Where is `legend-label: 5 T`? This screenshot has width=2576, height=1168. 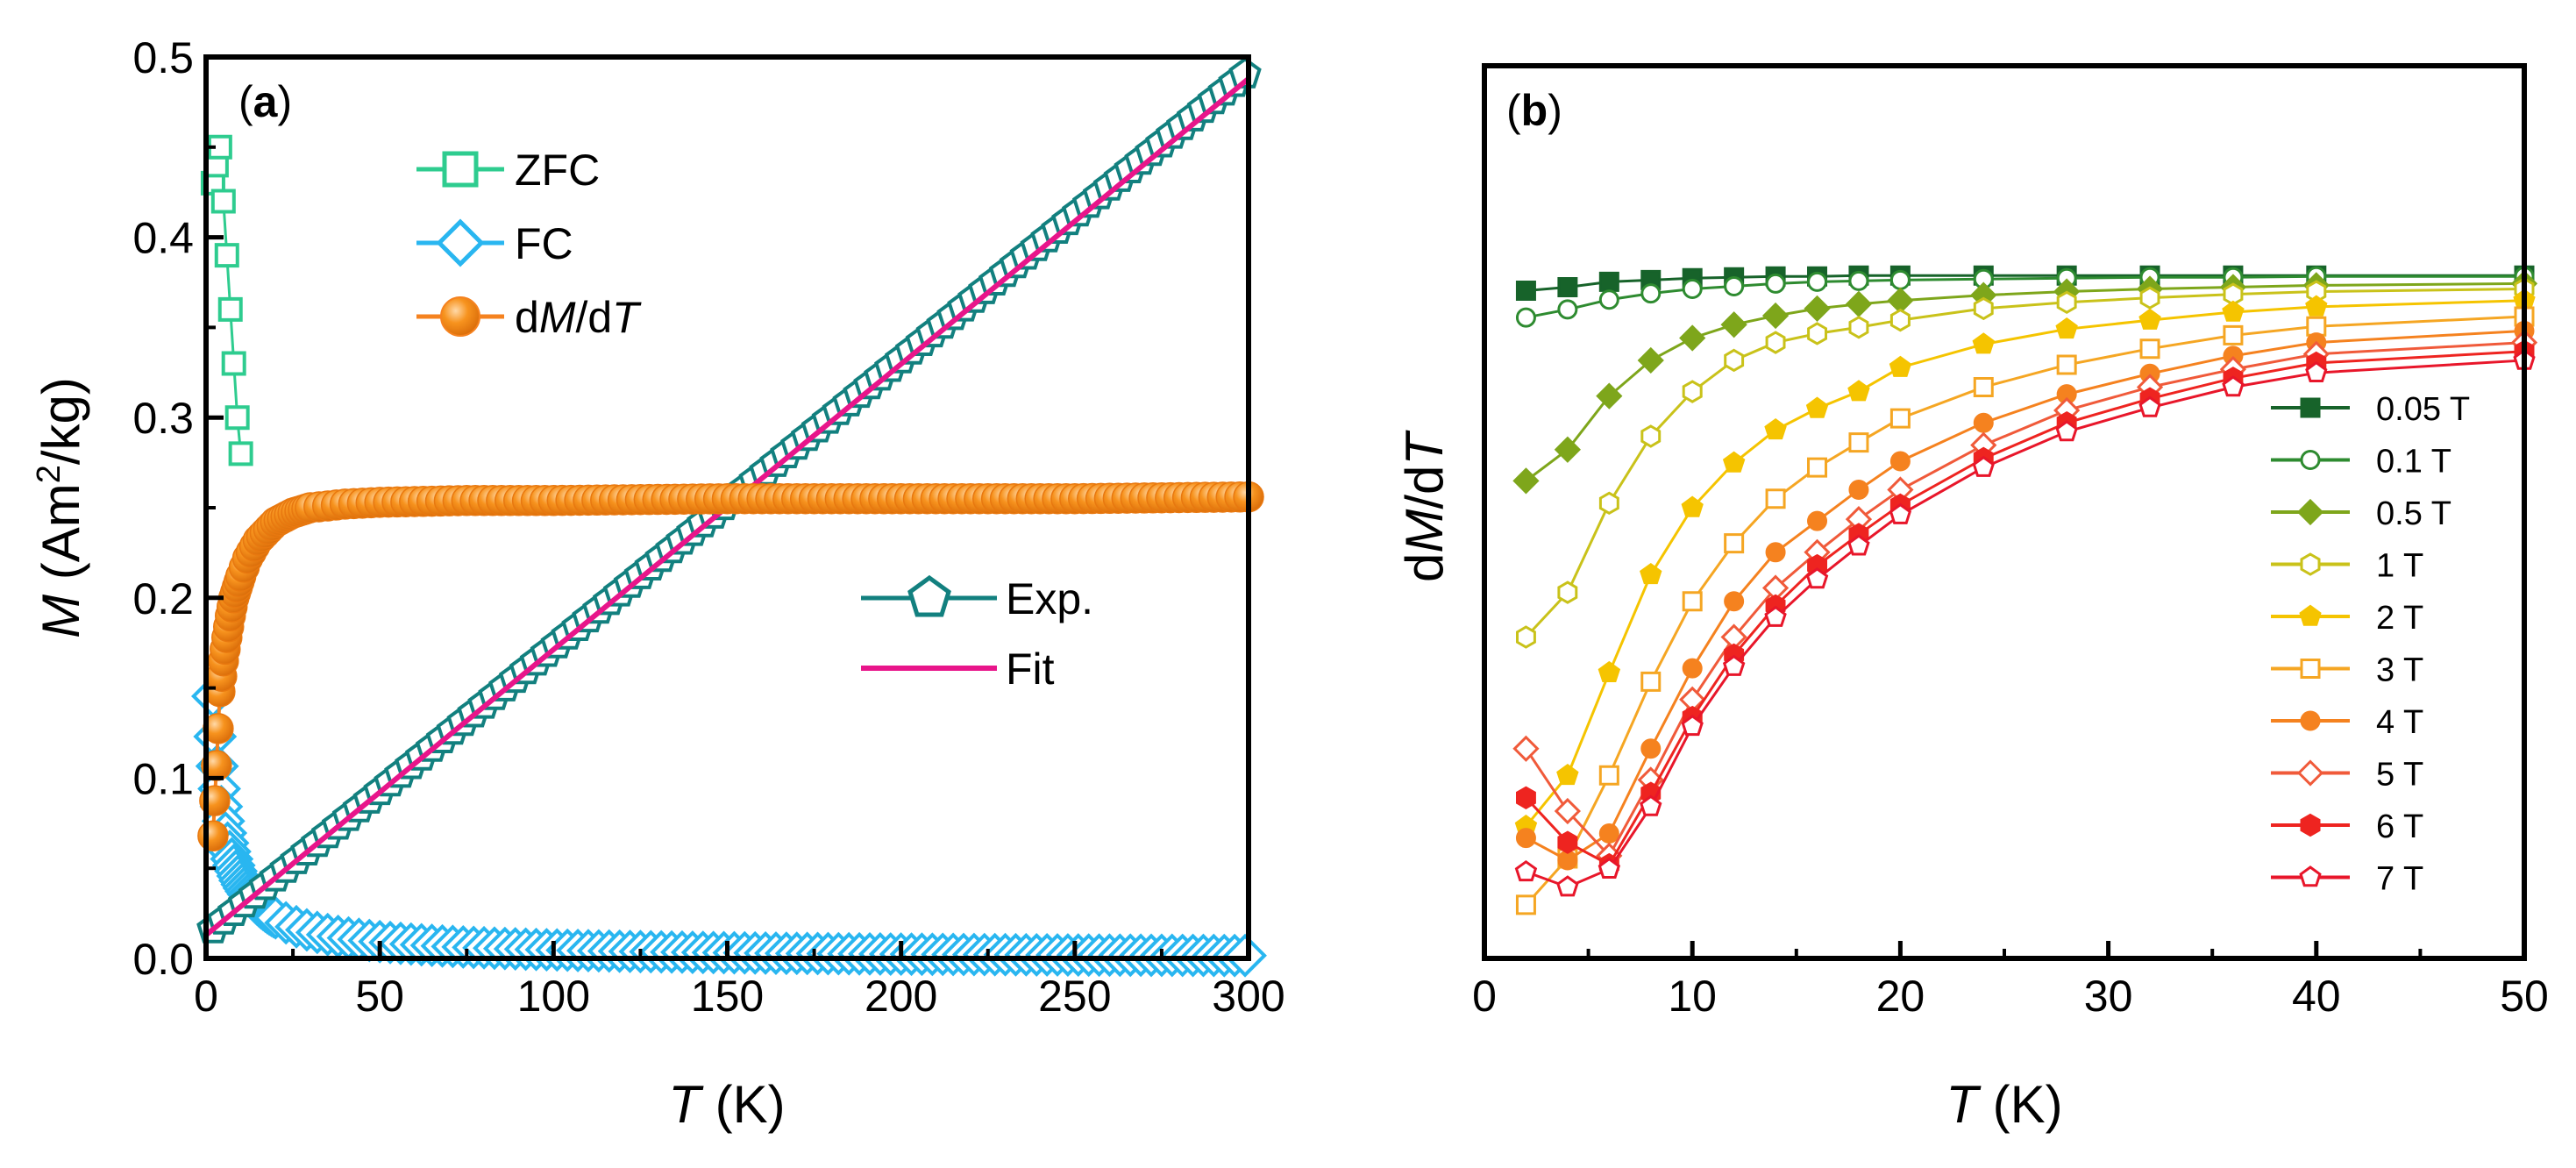 legend-label: 5 T is located at coordinates (2399, 775).